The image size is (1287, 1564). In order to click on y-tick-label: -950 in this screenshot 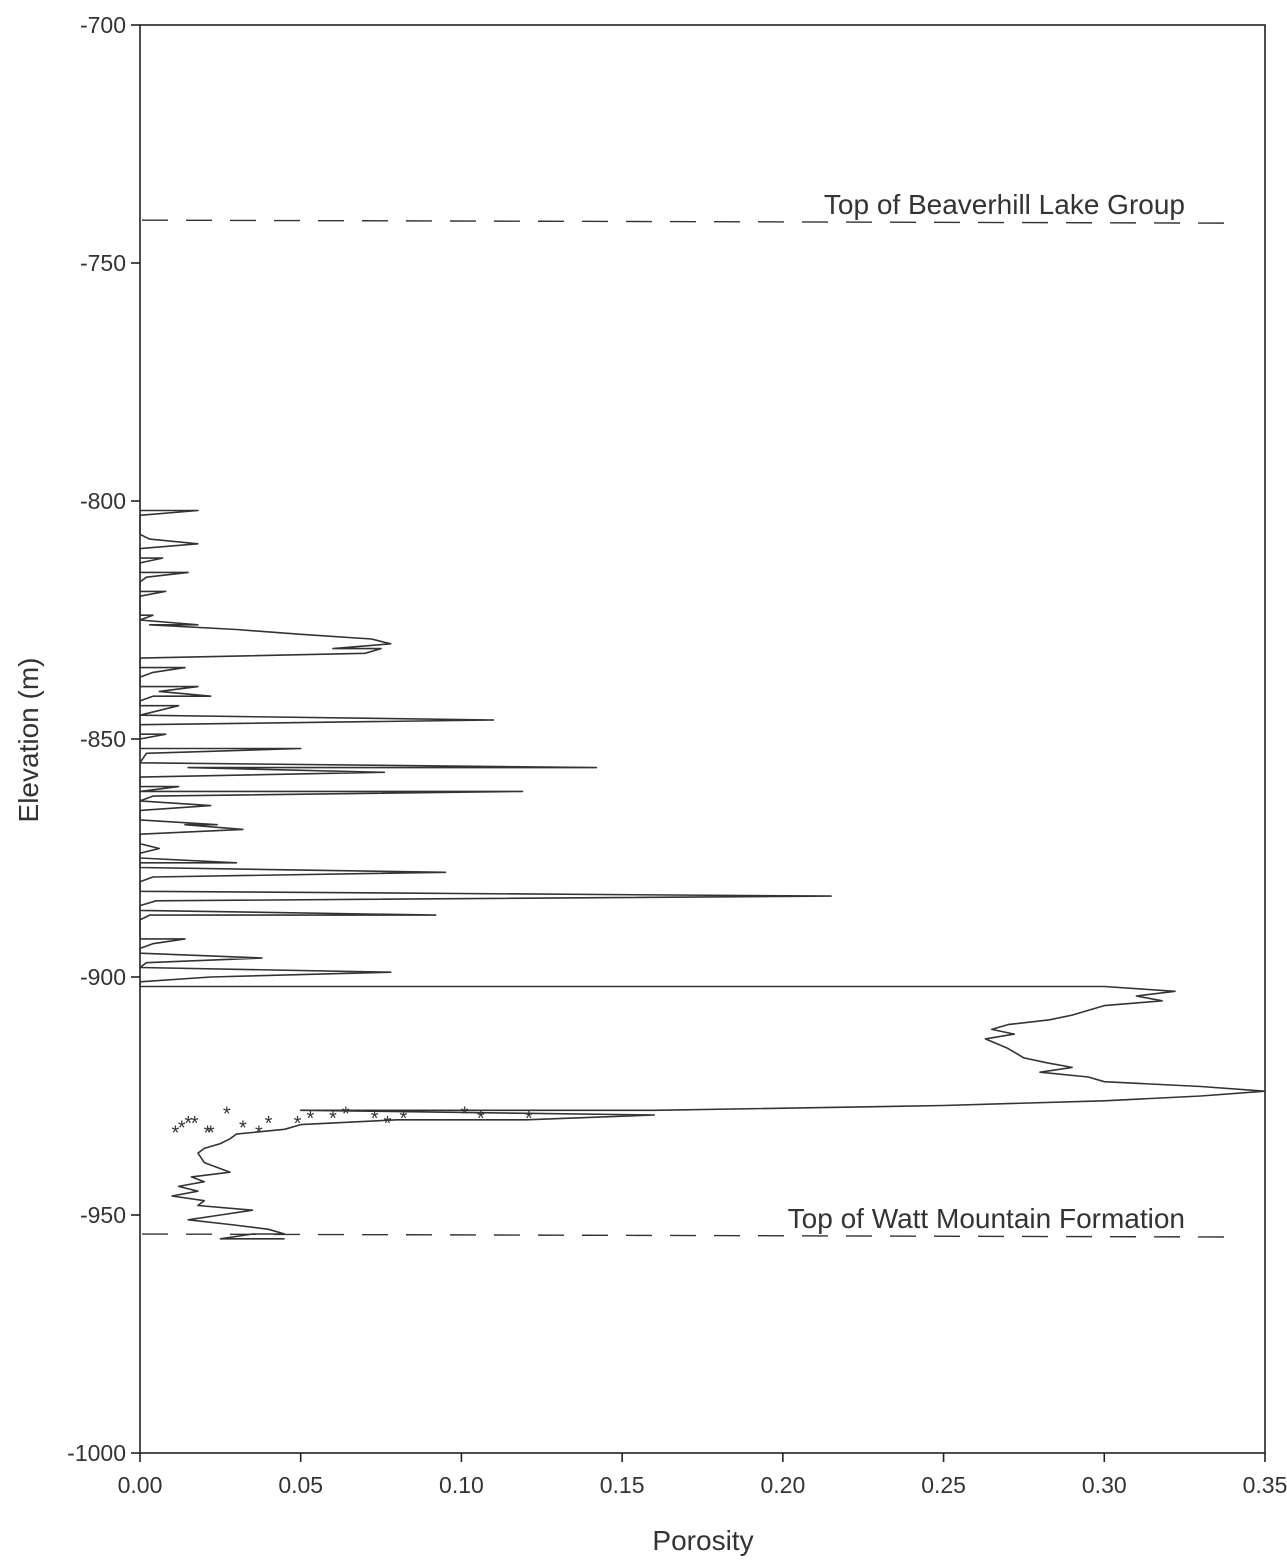, I will do `click(103, 1215)`.